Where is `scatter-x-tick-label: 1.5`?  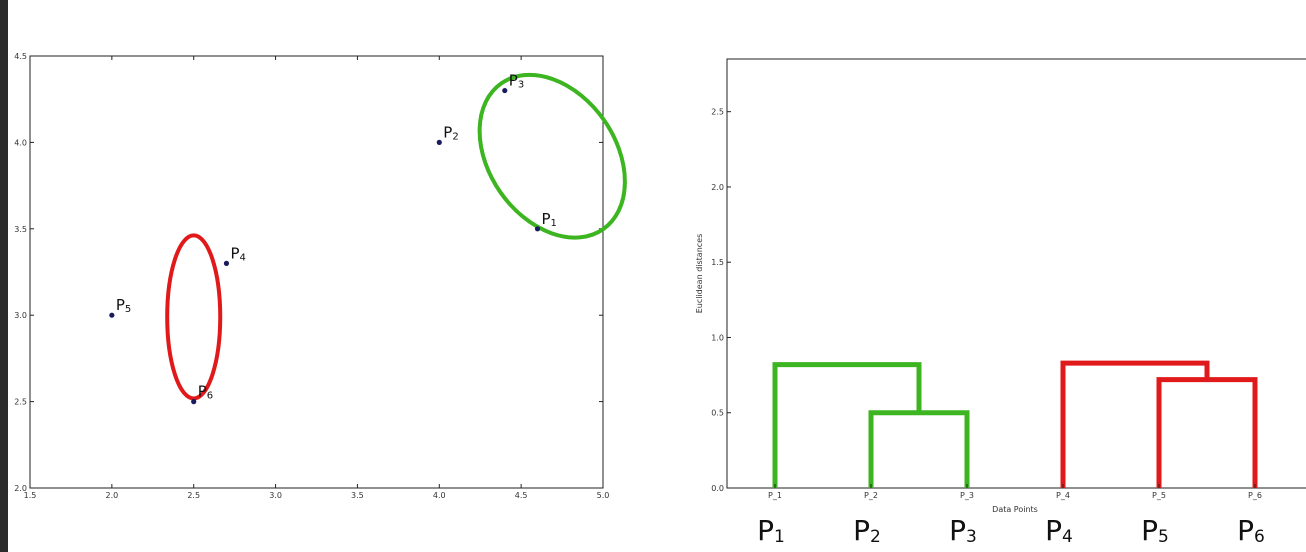
scatter-x-tick-label: 1.5 is located at coordinates (30, 495).